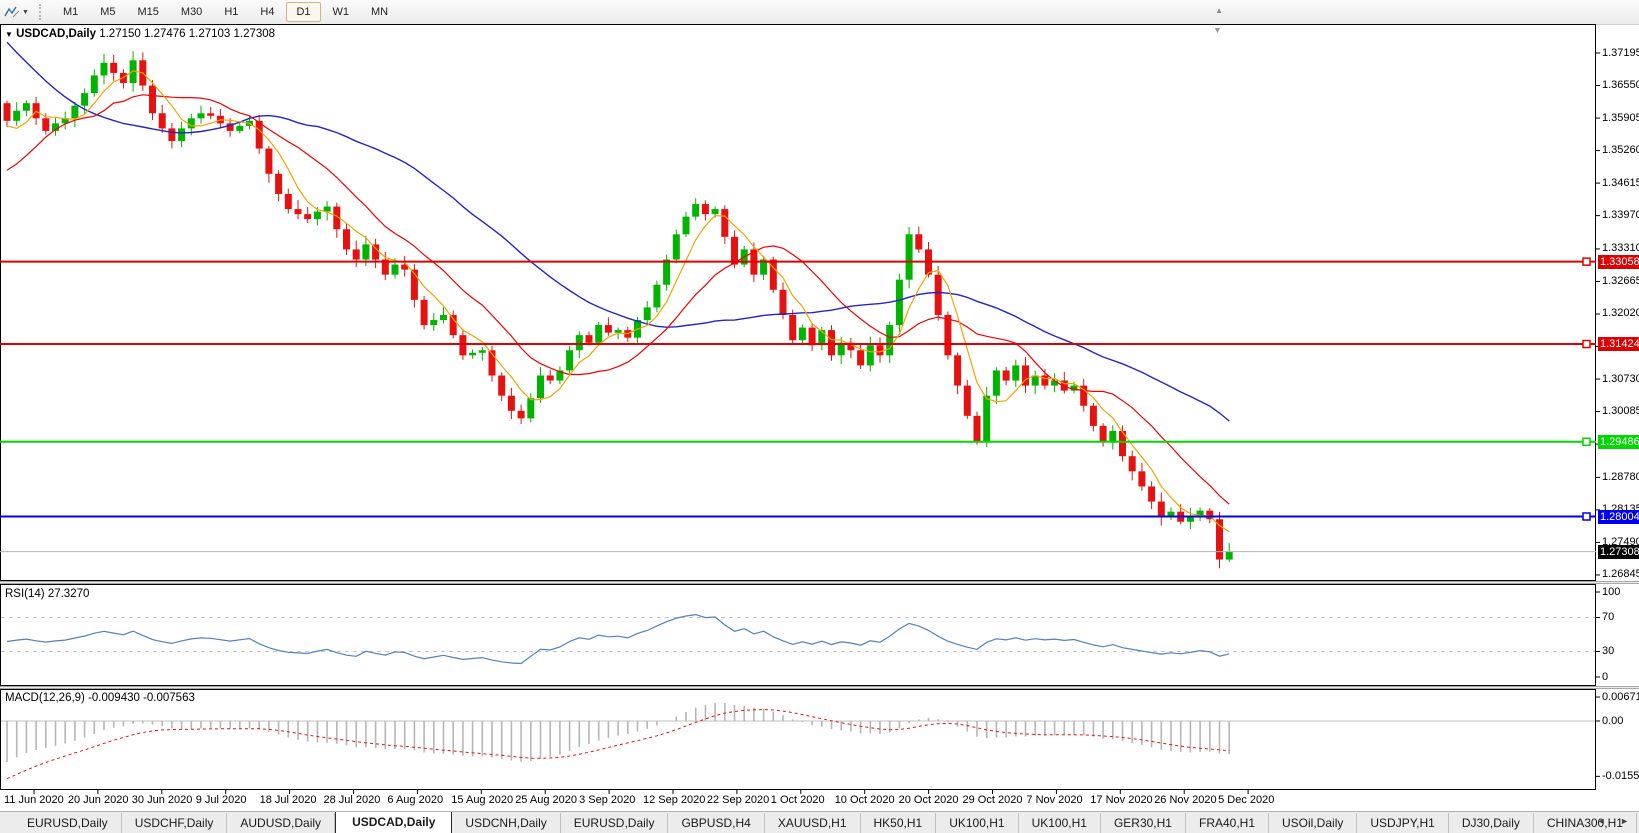 The width and height of the screenshot is (1639, 833). I want to click on zigzag-chart-icon, so click(12, 12).